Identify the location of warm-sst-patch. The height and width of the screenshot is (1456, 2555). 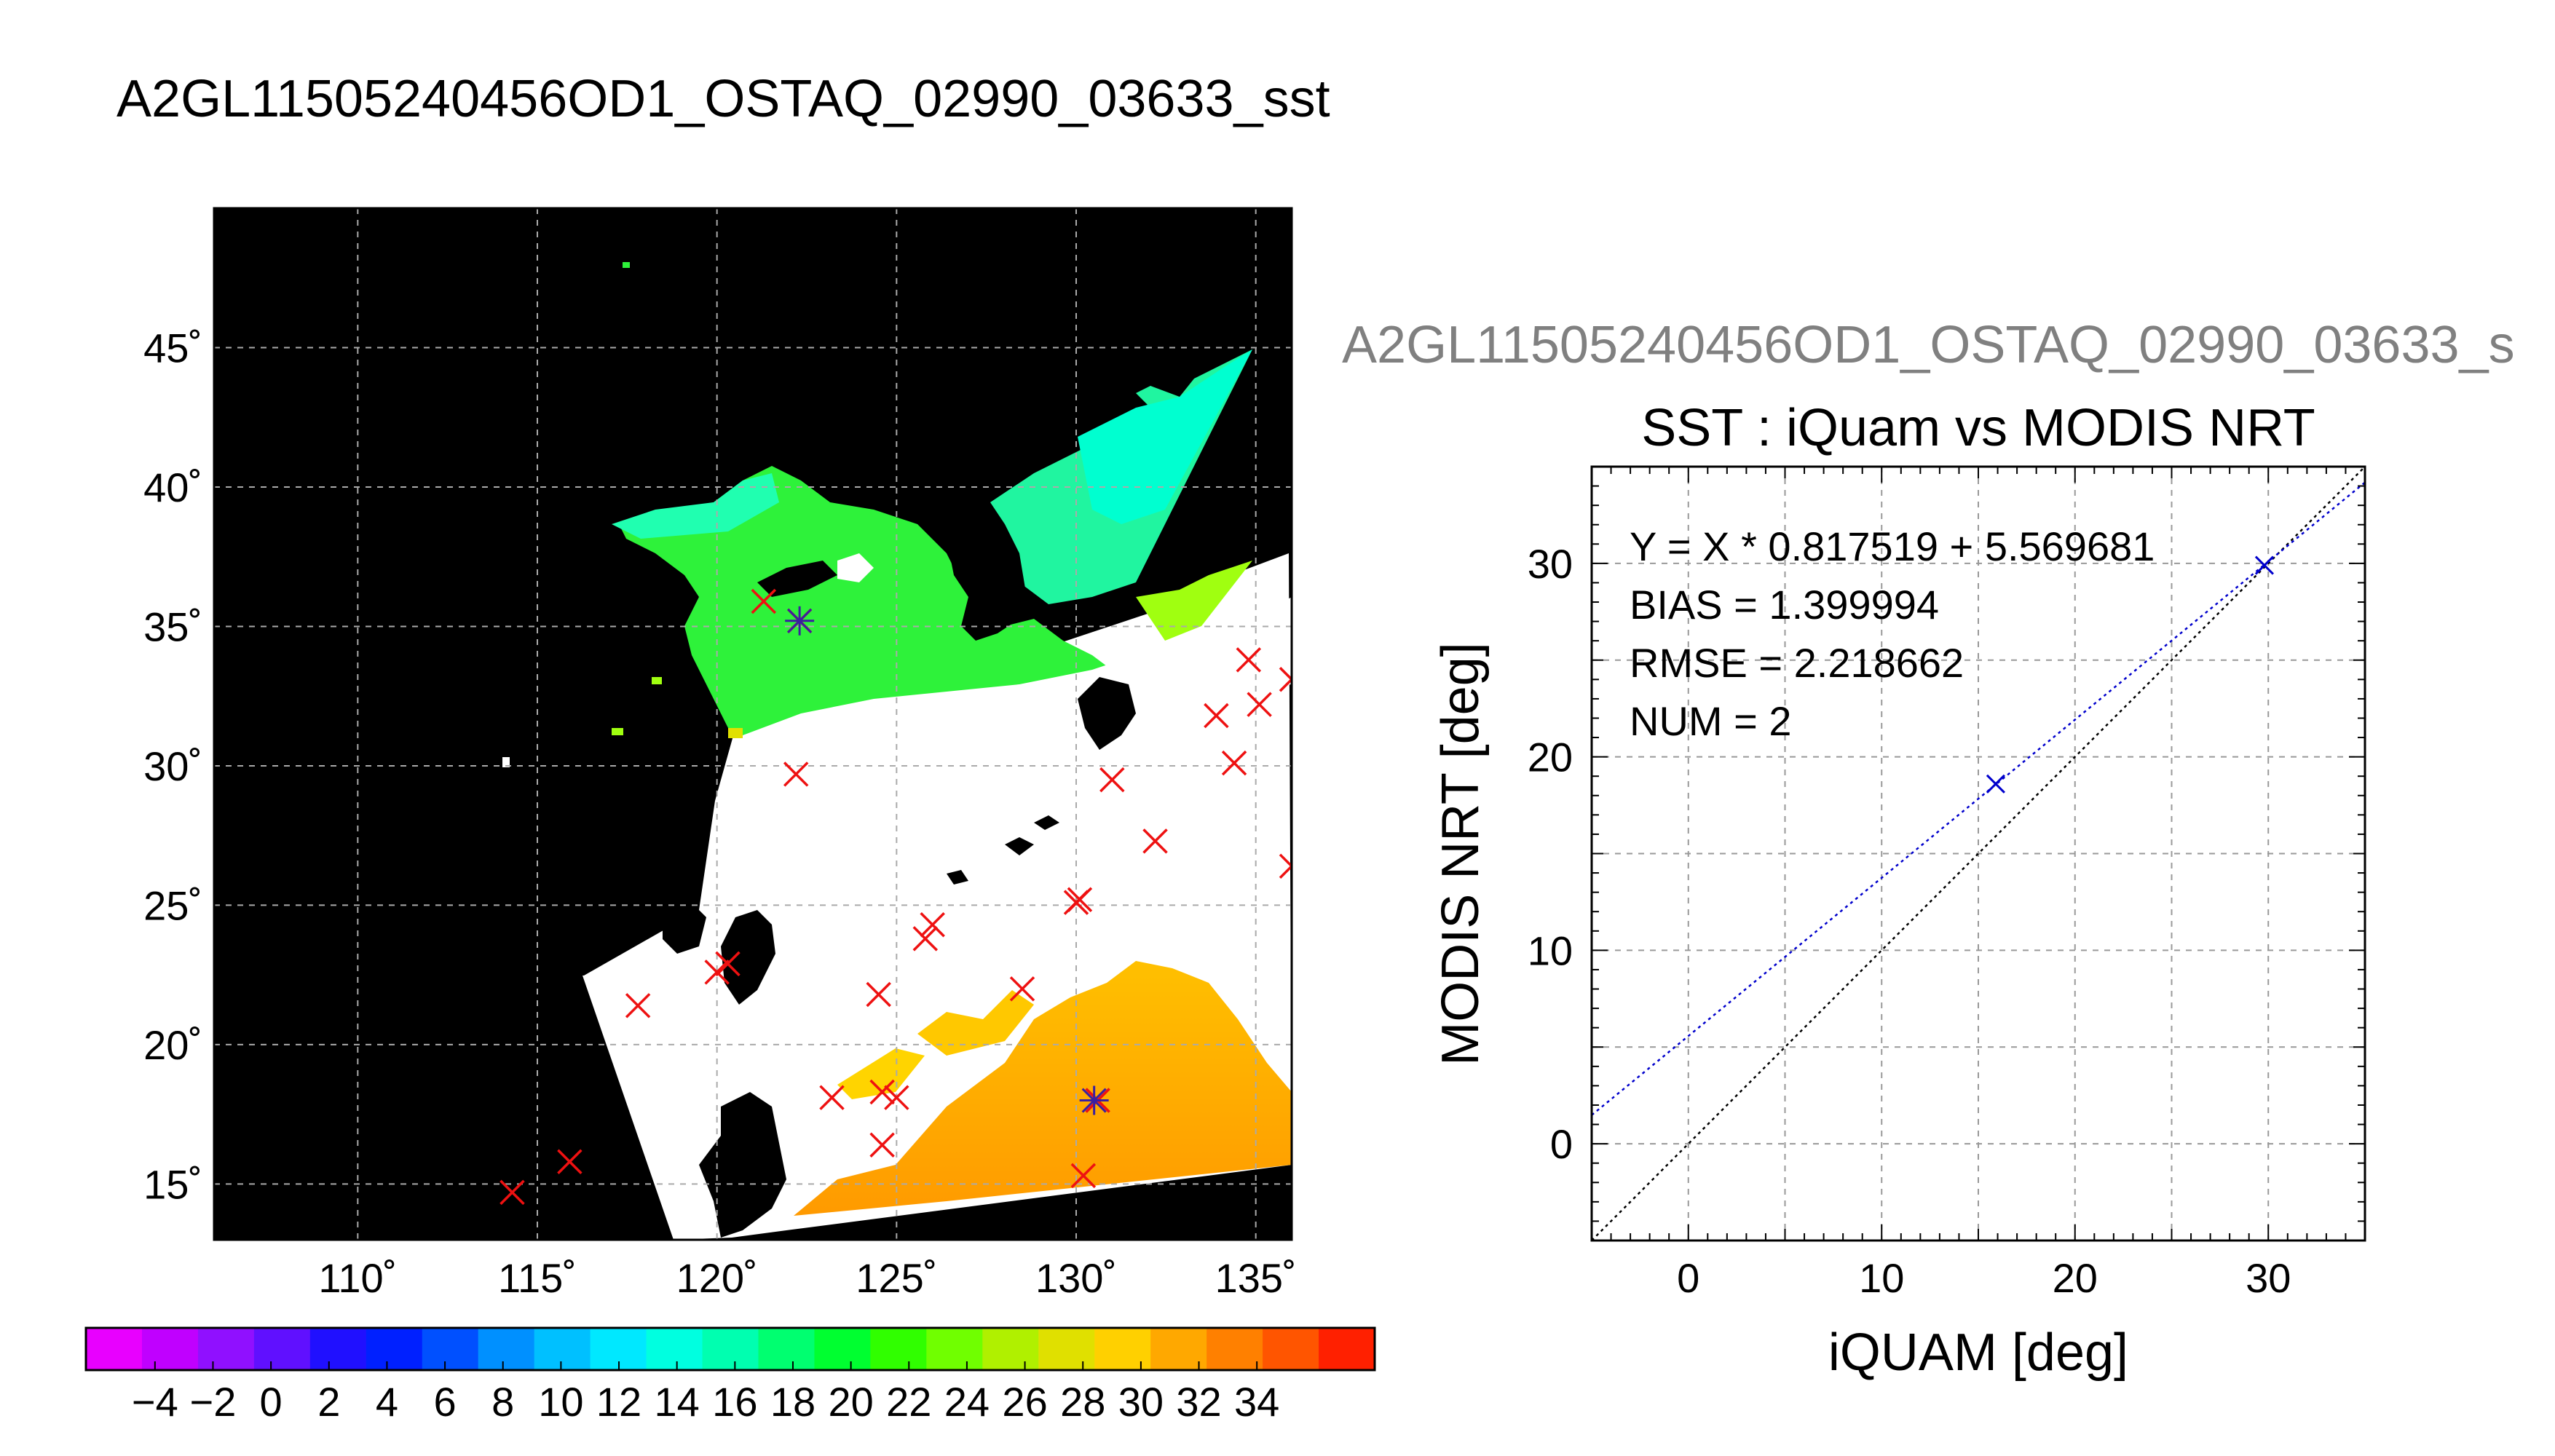
(881, 1073).